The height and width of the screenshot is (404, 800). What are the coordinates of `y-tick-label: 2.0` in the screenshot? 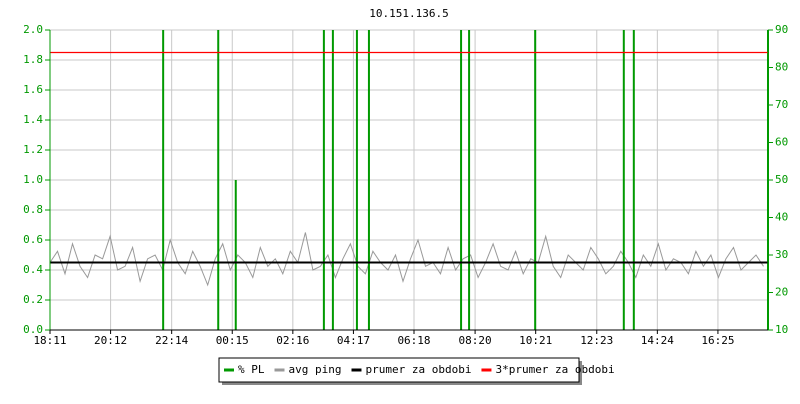 It's located at (33, 29).